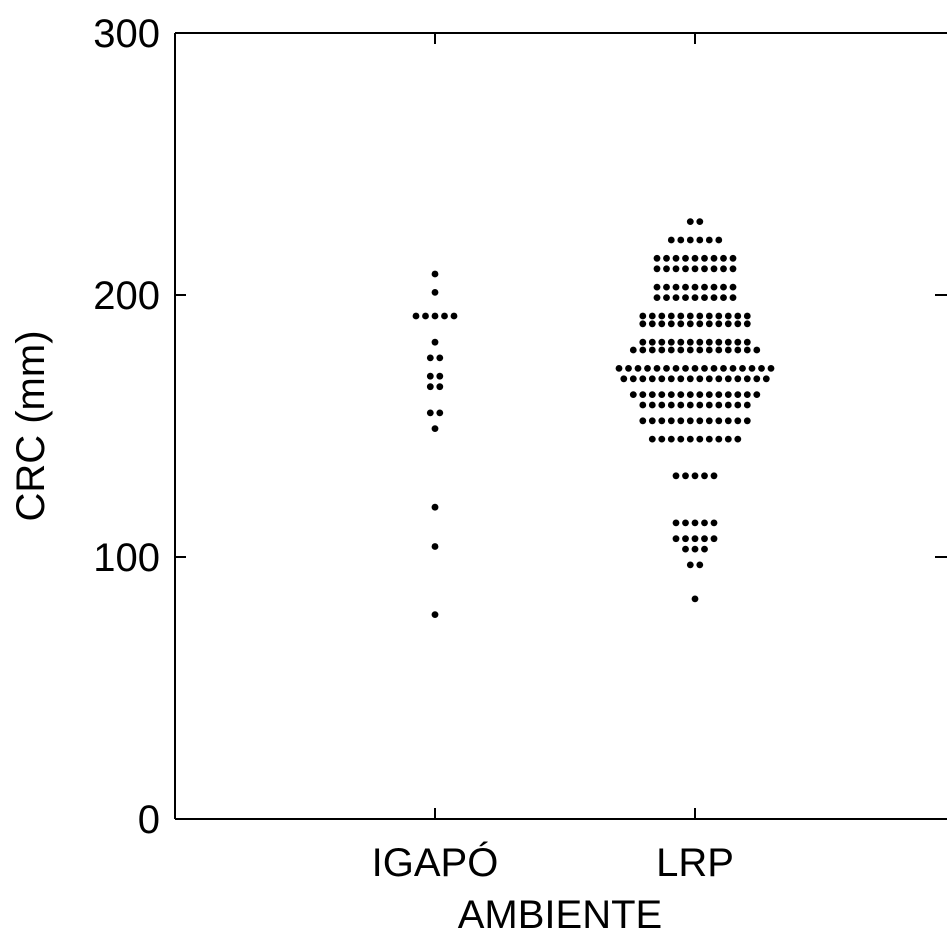 This screenshot has width=947, height=934. I want to click on x-axis-title: AMBIENTE, so click(560, 913).